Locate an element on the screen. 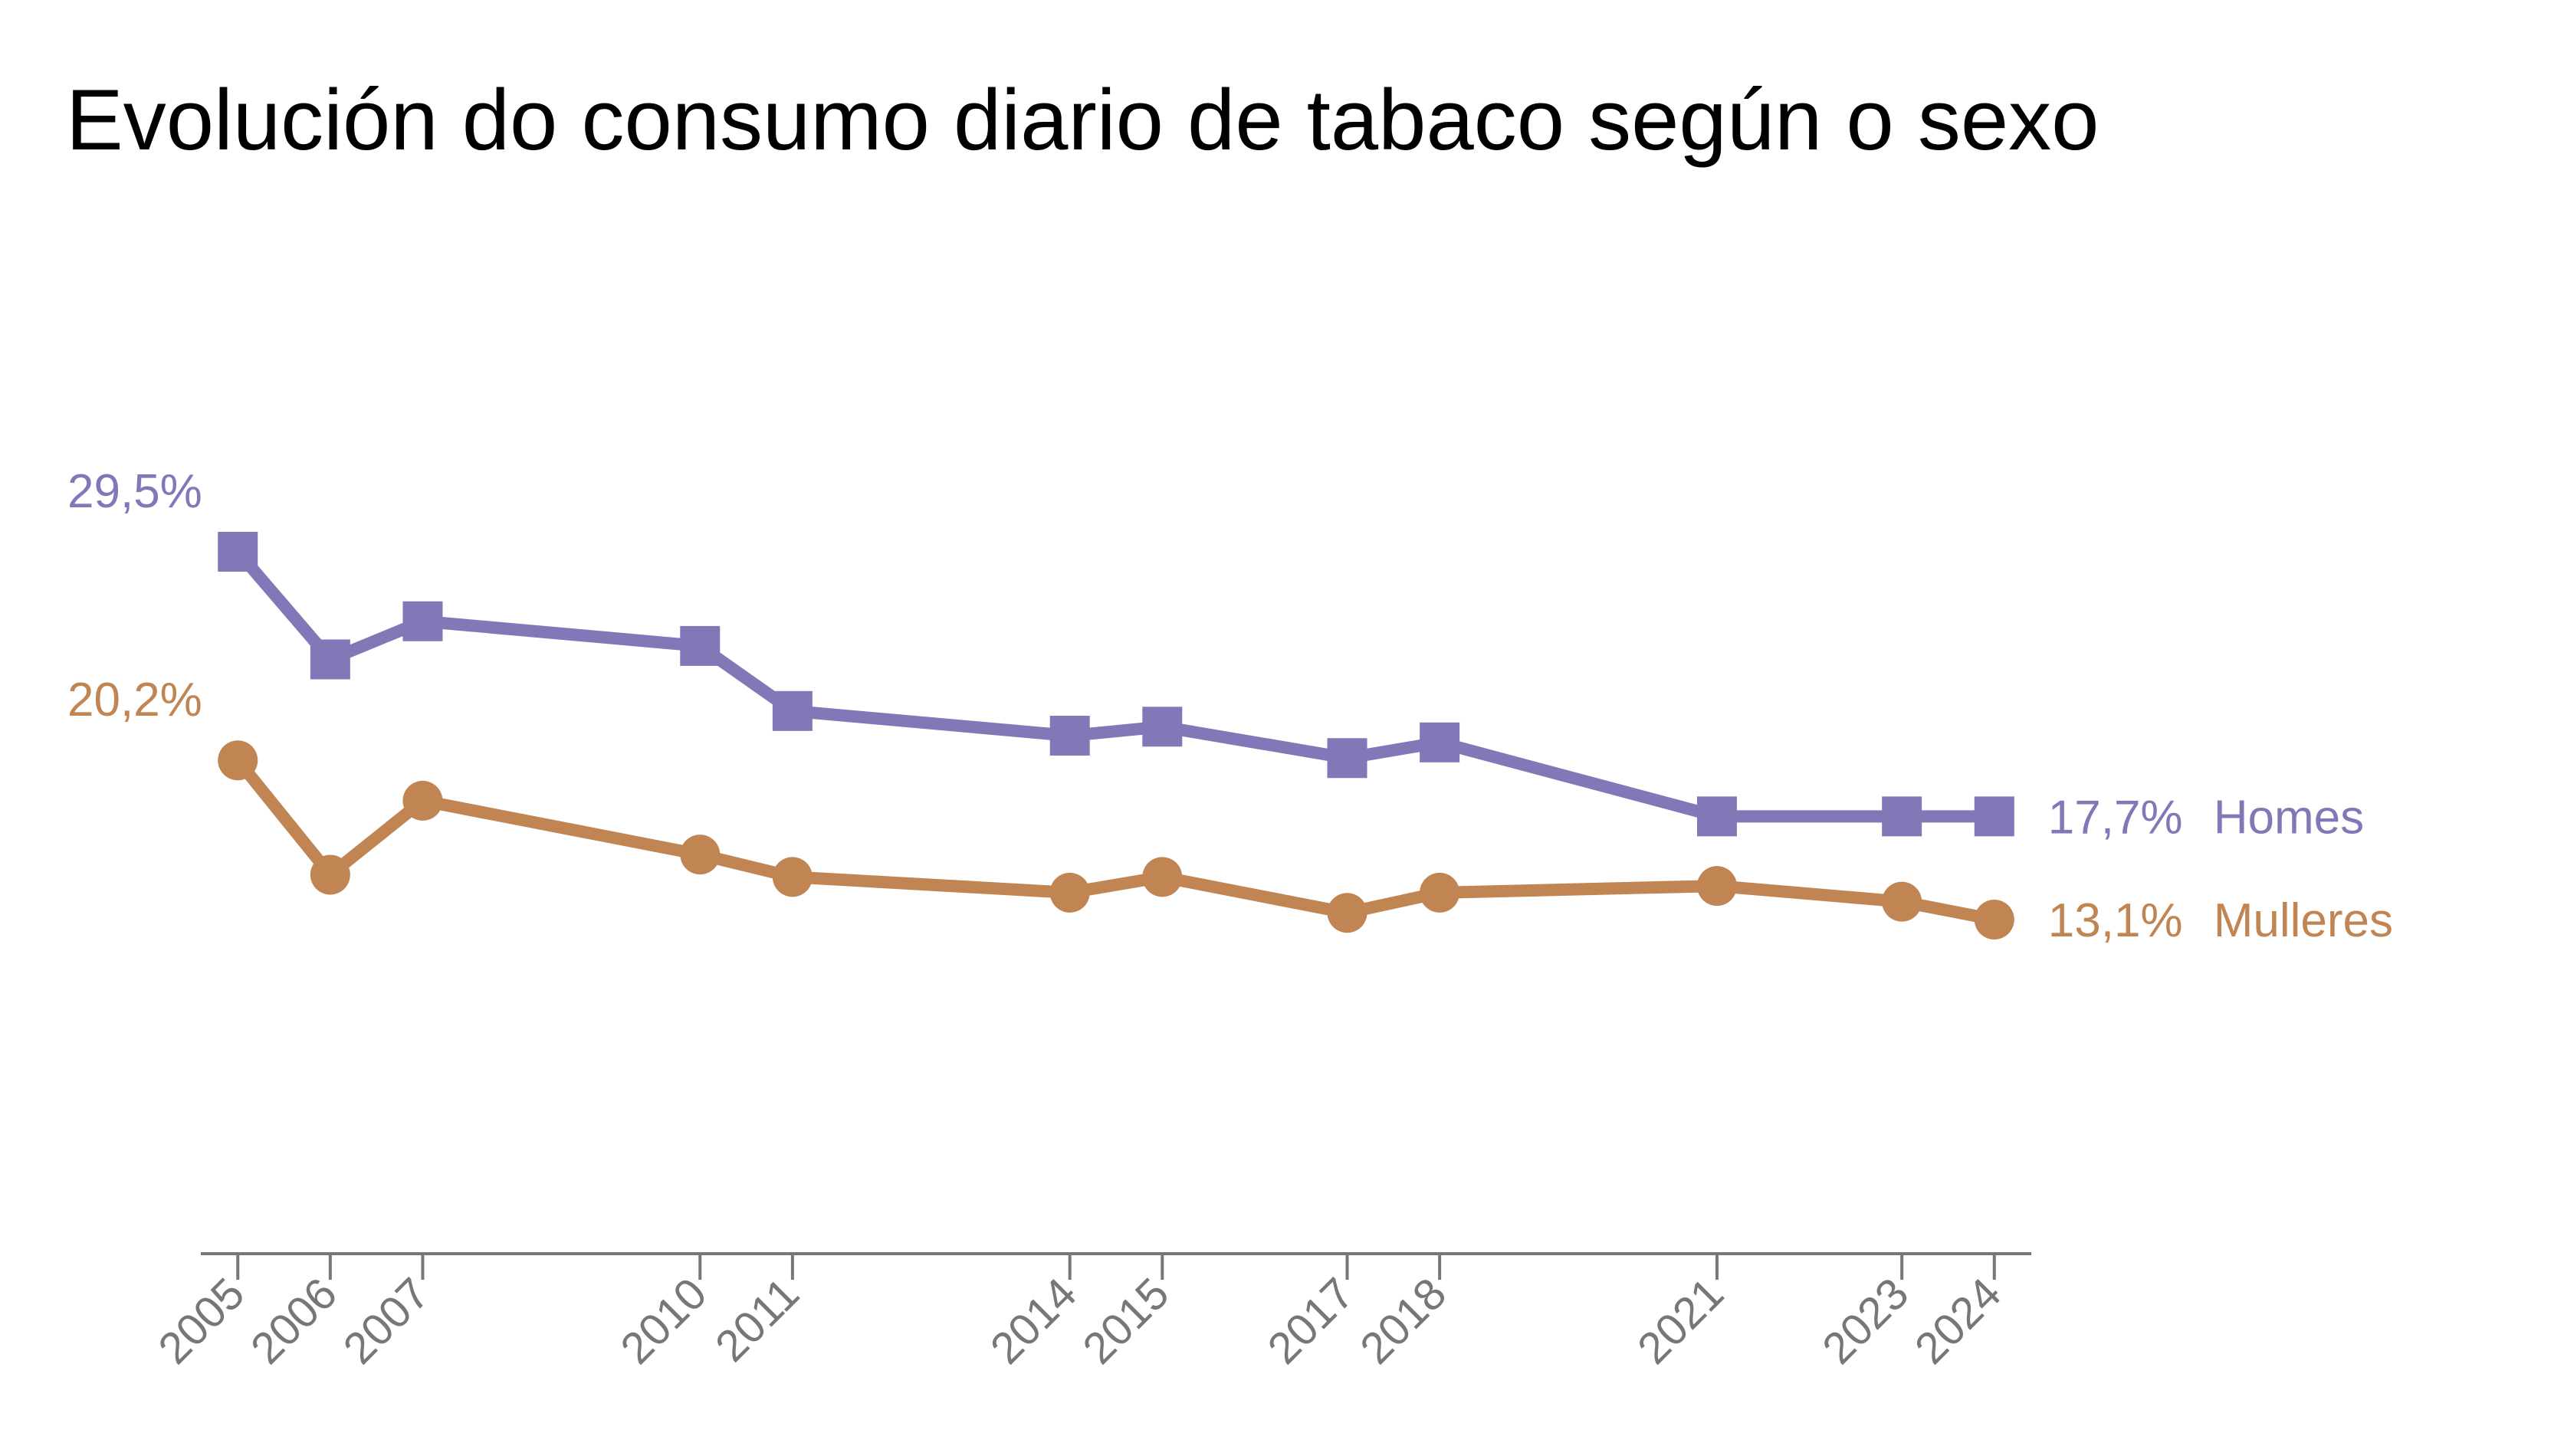  x-tick-label: 2014 is located at coordinates (1033, 1320).